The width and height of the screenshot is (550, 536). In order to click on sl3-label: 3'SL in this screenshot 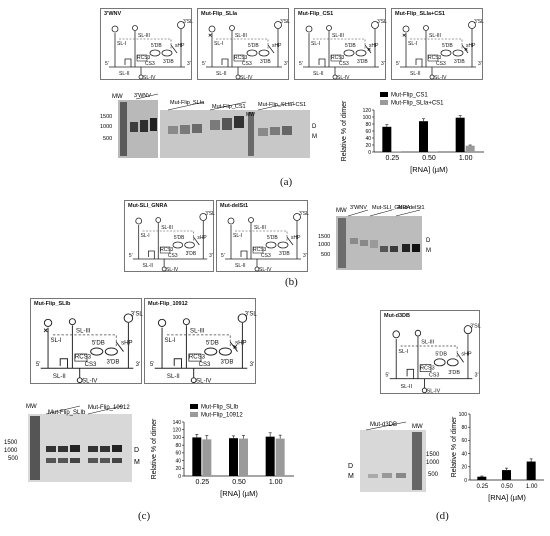, I will do `click(475, 326)`.